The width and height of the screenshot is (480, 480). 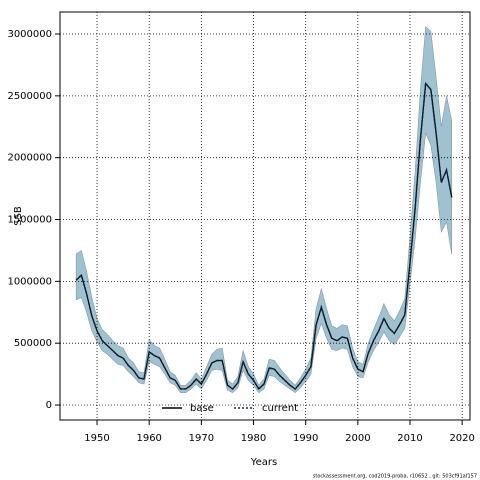 What do you see at coordinates (33, 343) in the screenshot?
I see `y-tick-label: 500000` at bounding box center [33, 343].